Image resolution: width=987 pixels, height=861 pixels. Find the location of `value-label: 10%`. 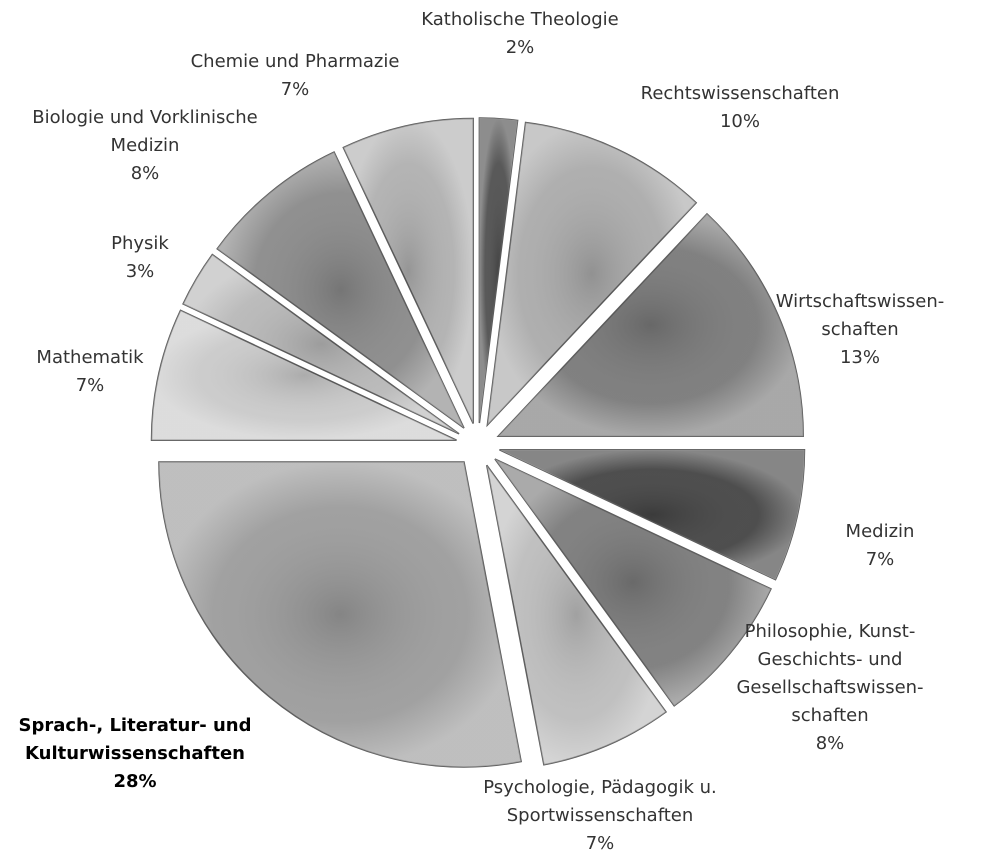

value-label: 10% is located at coordinates (739, 121).